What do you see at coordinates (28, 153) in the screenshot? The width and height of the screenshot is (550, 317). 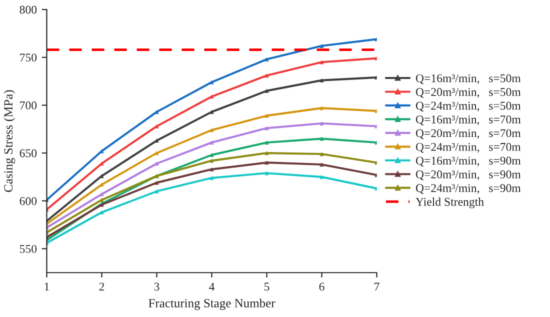 I see `y-tick-label: 650` at bounding box center [28, 153].